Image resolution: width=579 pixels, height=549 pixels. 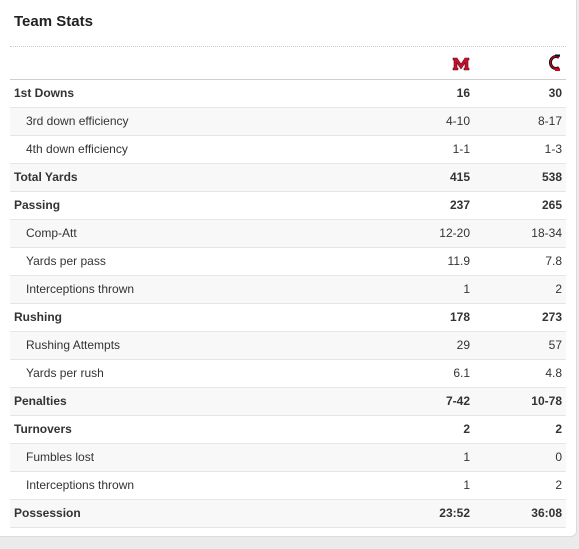 What do you see at coordinates (553, 261) in the screenshot?
I see `team-b-value: 7.8` at bounding box center [553, 261].